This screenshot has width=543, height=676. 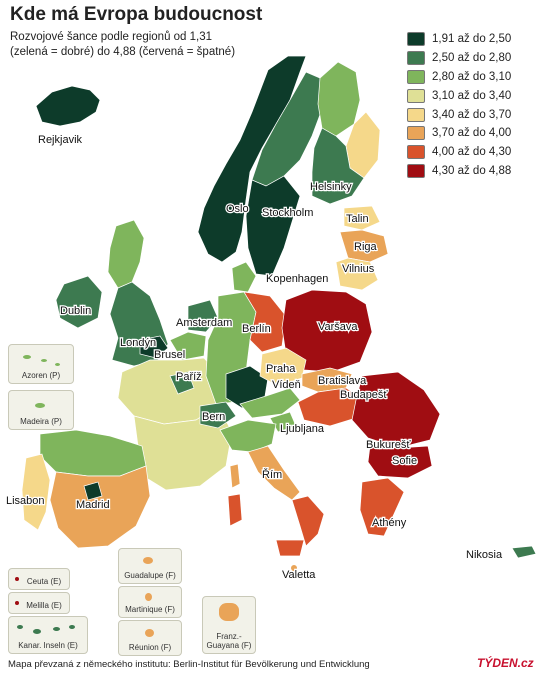 I want to click on legend-item: 1,91 až do 2,50, so click(x=459, y=39).